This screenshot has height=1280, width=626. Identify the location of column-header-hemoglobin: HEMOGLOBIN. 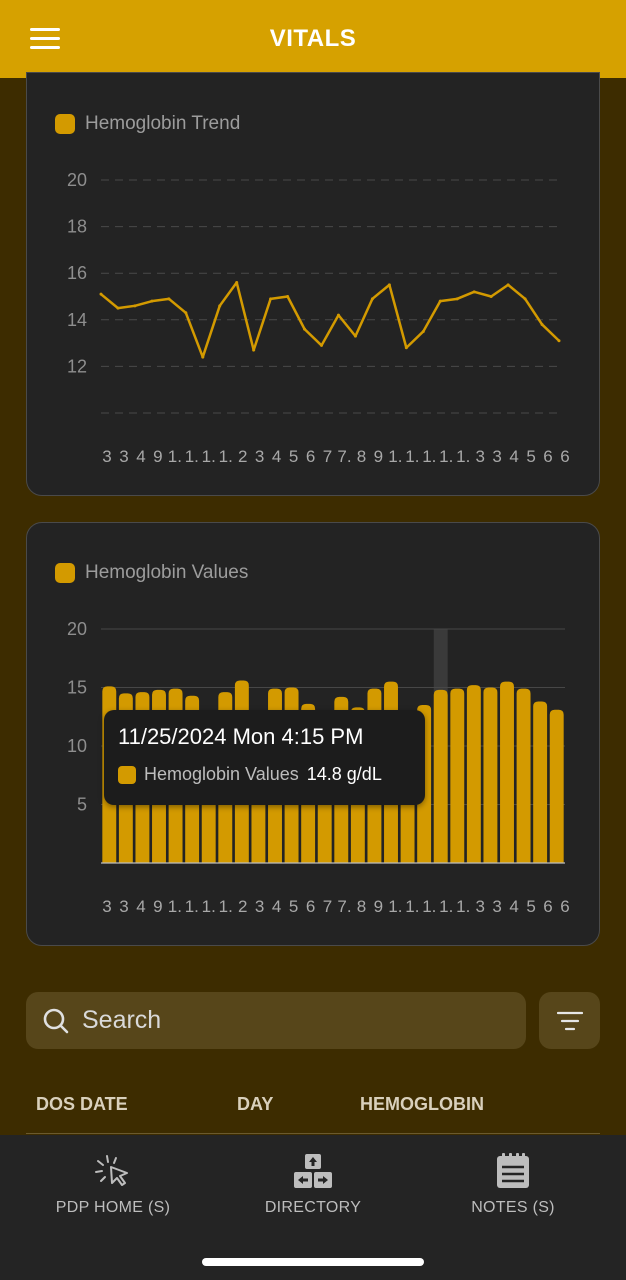
(422, 1104).